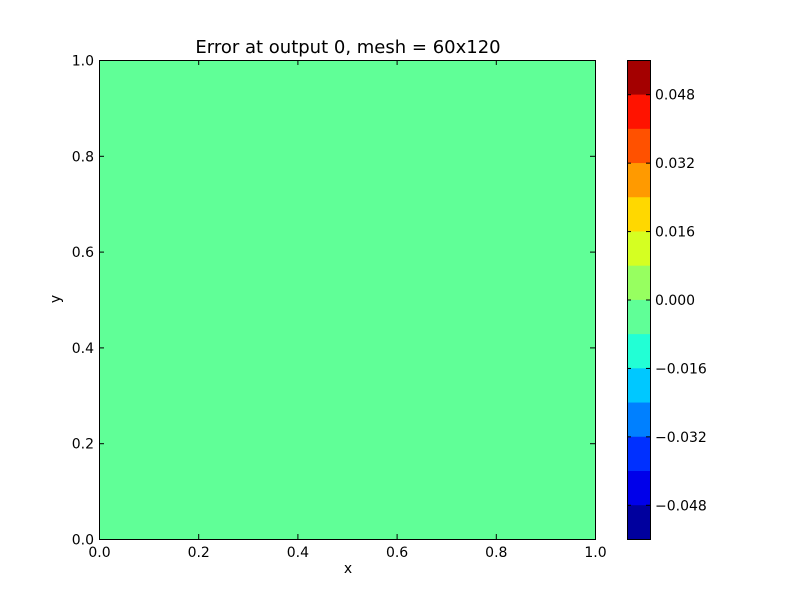 The height and width of the screenshot is (604, 800). Describe the element at coordinates (675, 164) in the screenshot. I see `colorbar-tick-label: 0.032` at that location.